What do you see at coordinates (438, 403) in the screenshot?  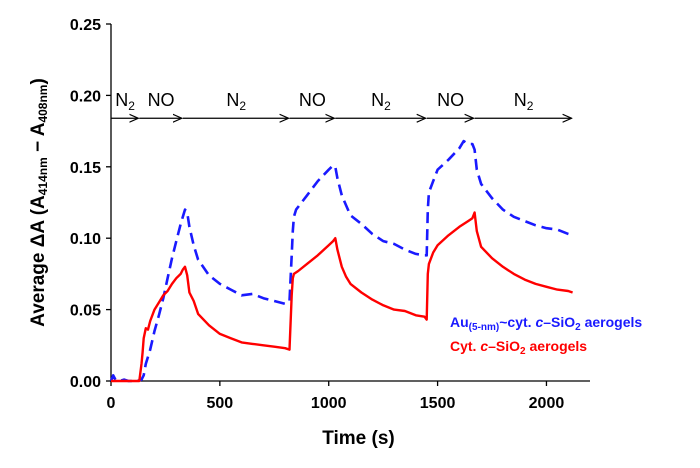 I see `x-tick-label: 1500` at bounding box center [438, 403].